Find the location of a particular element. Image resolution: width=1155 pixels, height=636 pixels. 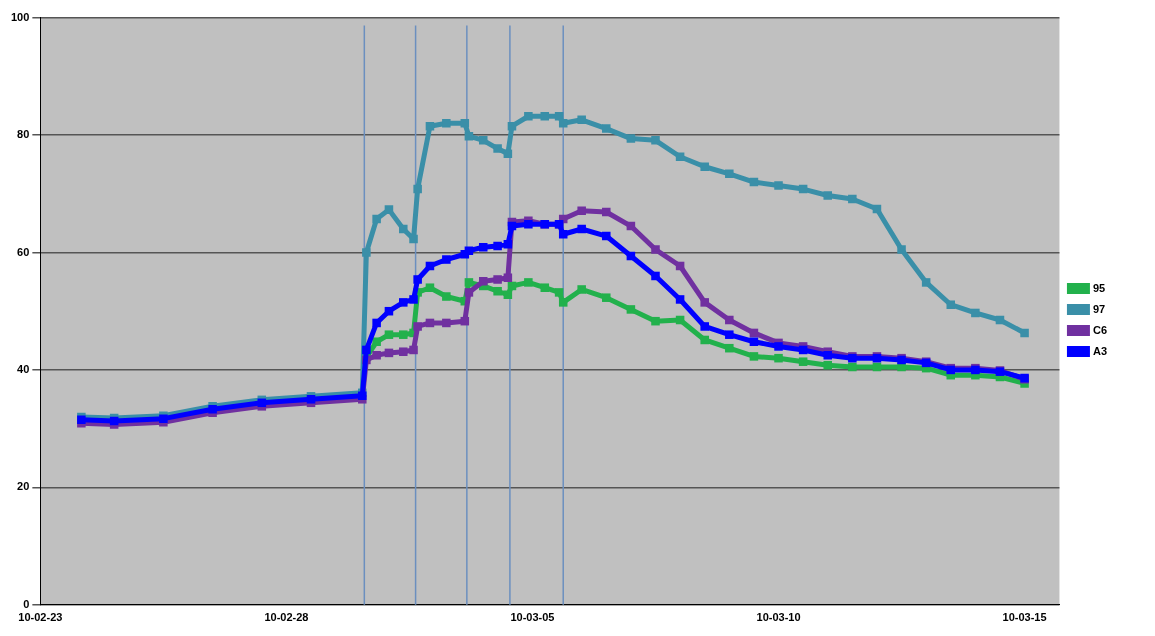

y-tick-label: 80 is located at coordinates (23, 134).